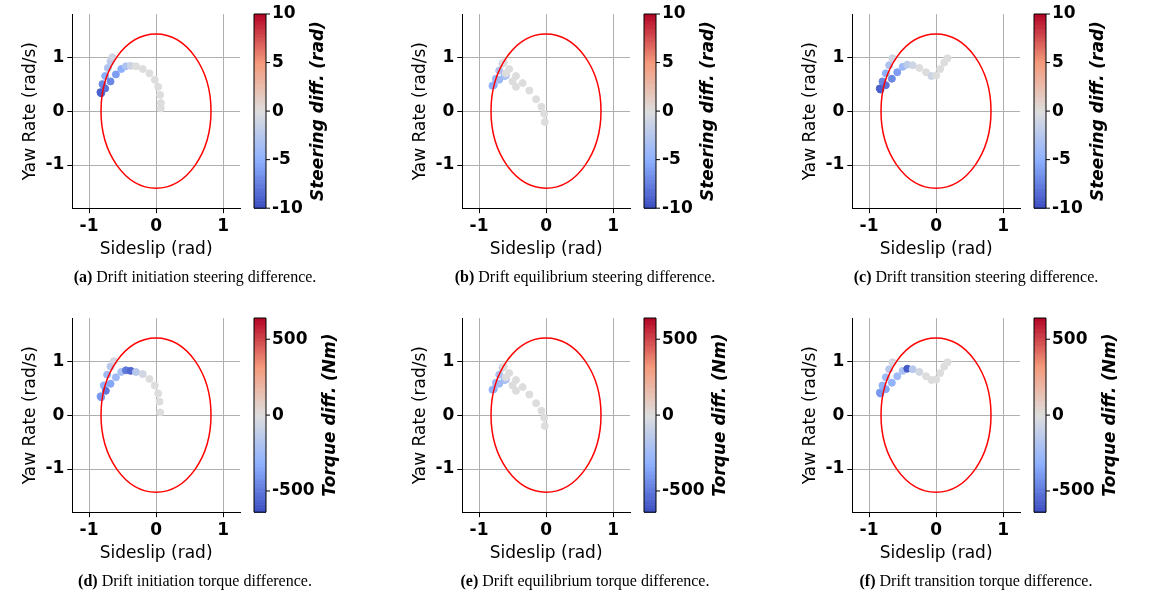 Image resolution: width=1172 pixels, height=608 pixels. I want to click on text: (f) Drift transition torque difference., so click(976, 581).